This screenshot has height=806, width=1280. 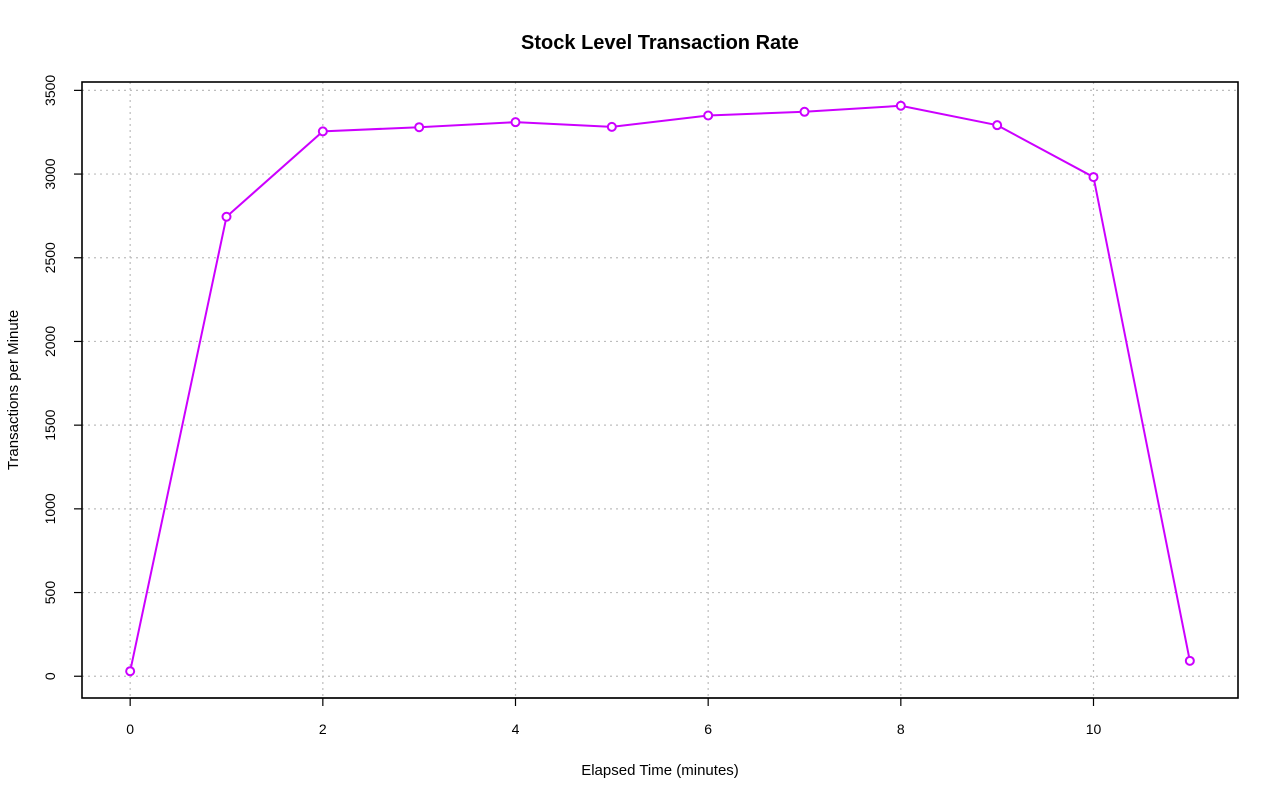 What do you see at coordinates (516, 729) in the screenshot?
I see `x-tick-label: 4` at bounding box center [516, 729].